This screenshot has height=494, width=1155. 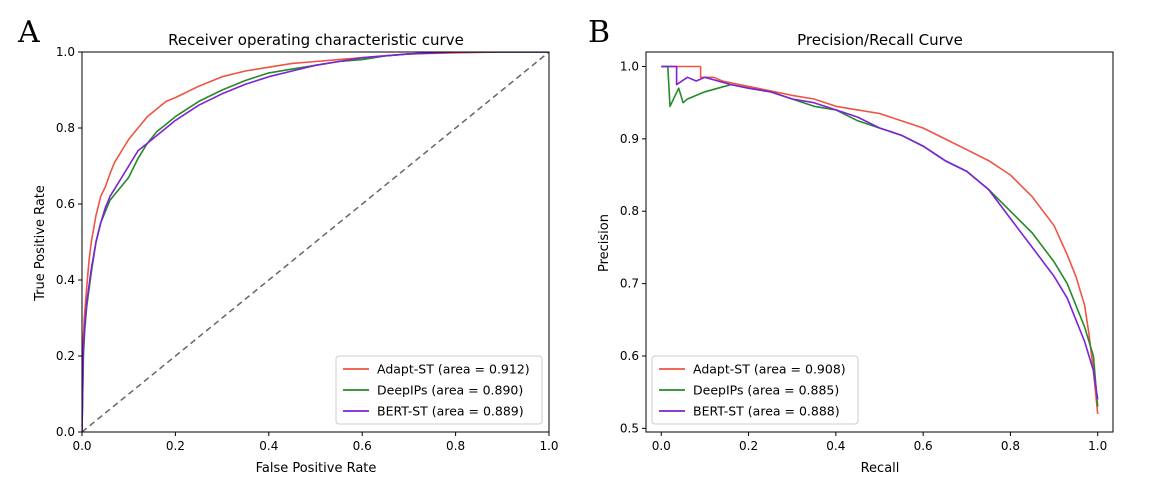 What do you see at coordinates (629, 428) in the screenshot?
I see `pr-y-tick-label: 0.5` at bounding box center [629, 428].